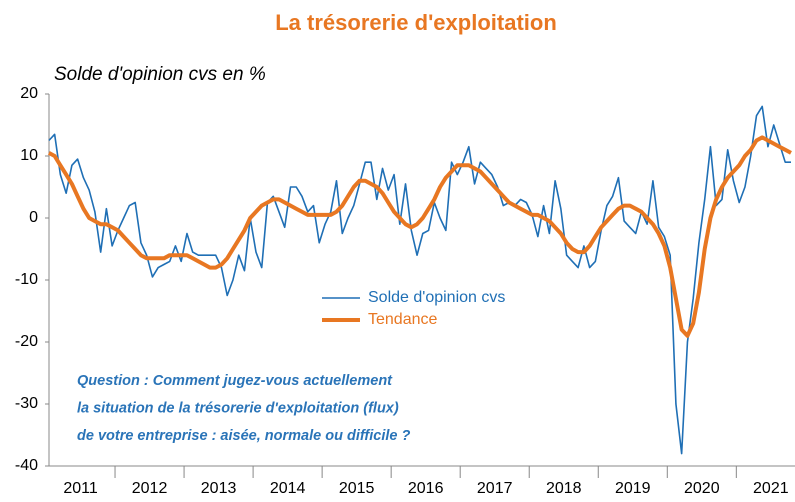 This screenshot has width=795, height=502. I want to click on chart-title: La trésorerie d'exploitation, so click(416, 22).